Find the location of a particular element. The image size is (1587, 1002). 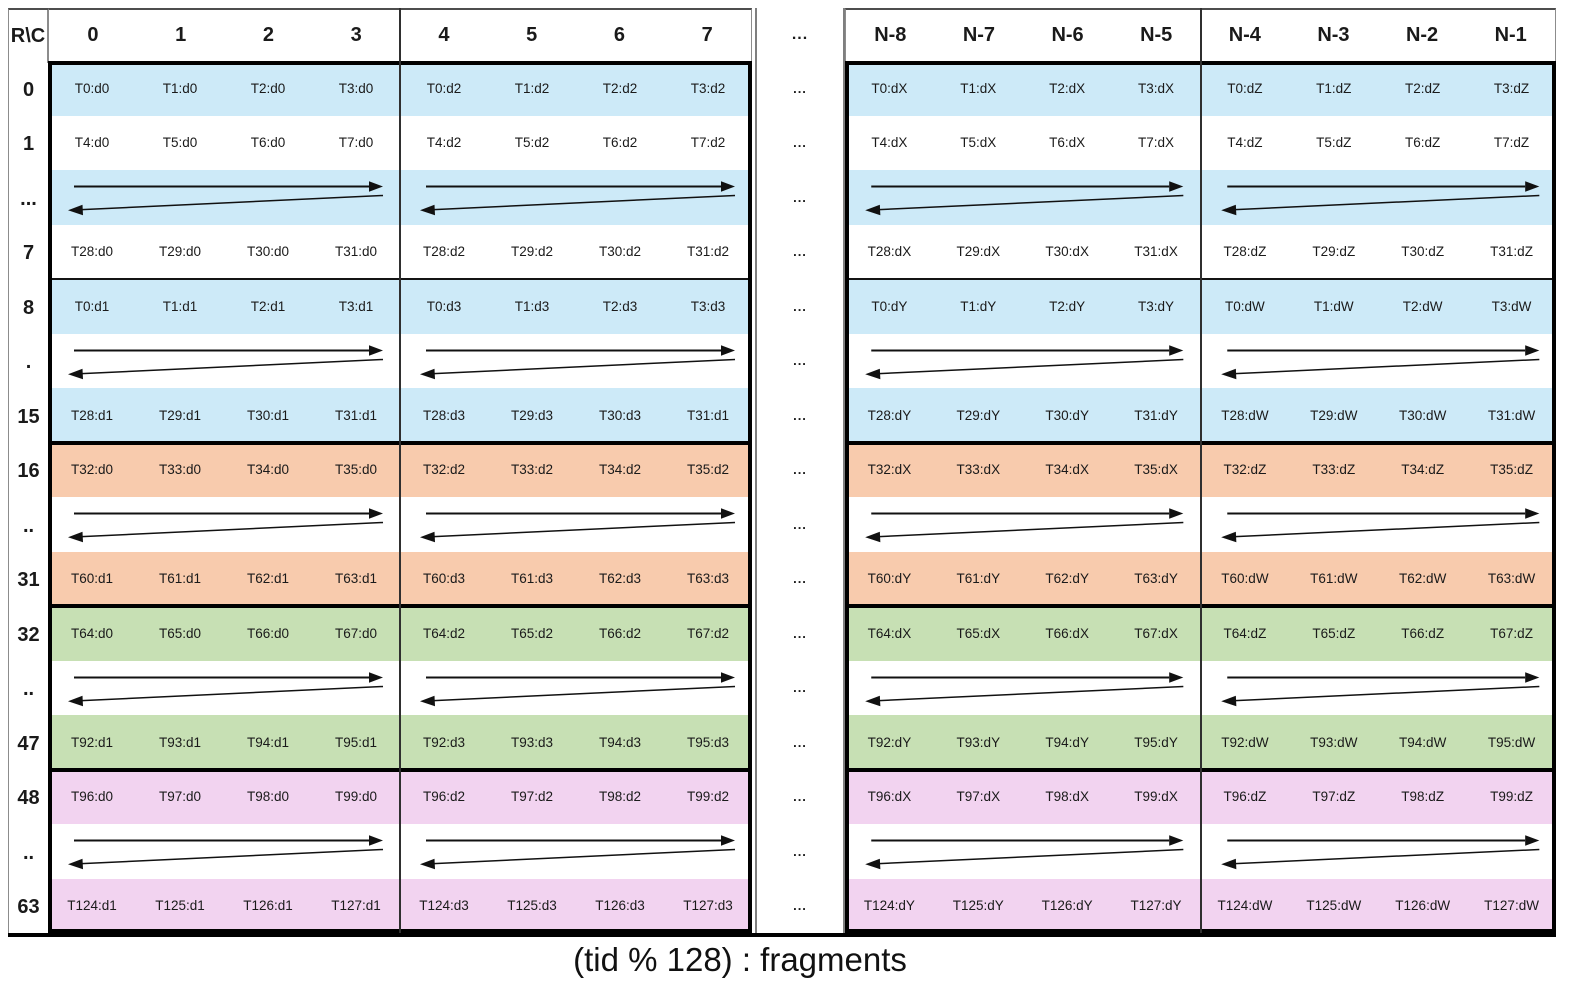

column-group: T28:dX T29:dX T30:dX T31:dX is located at coordinates (1023, 252).